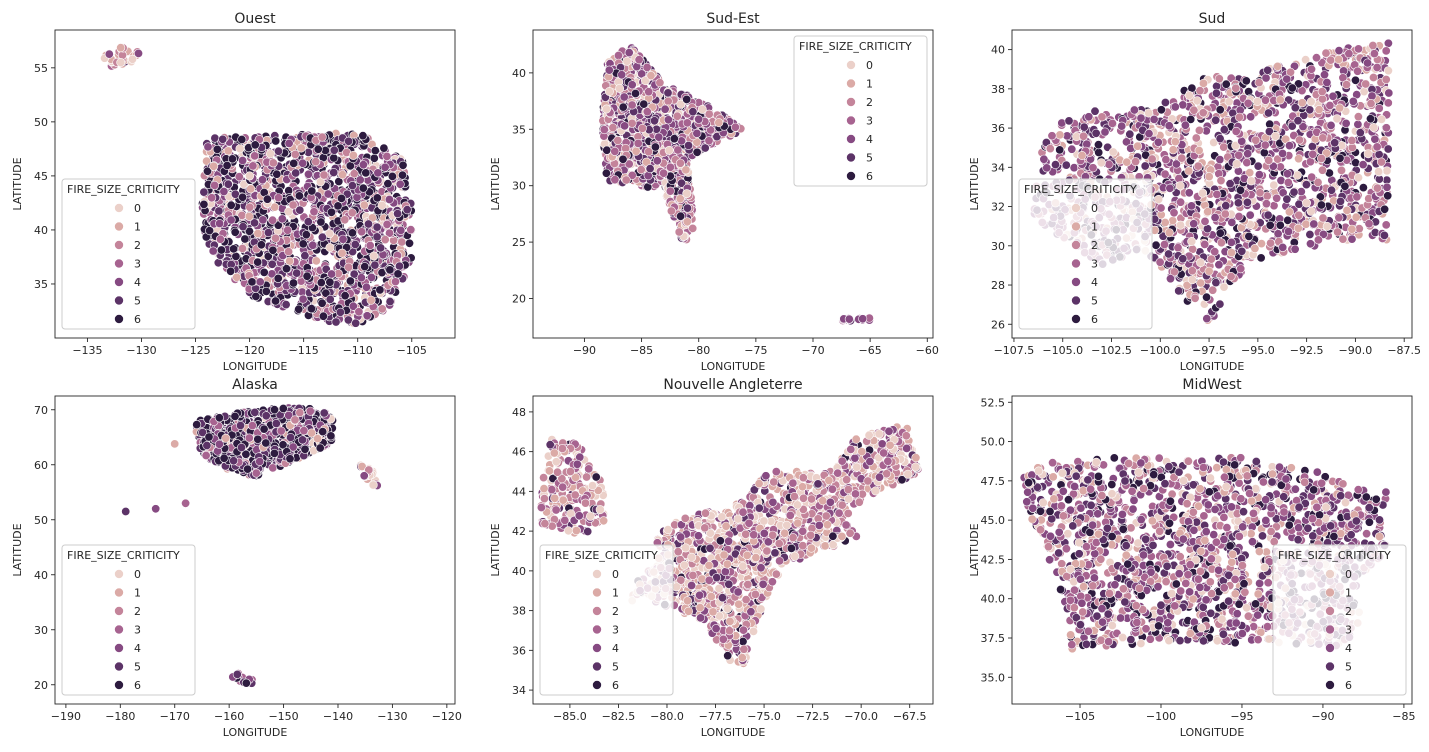  I want to click on x-tick-label: −130, so click(141, 350).